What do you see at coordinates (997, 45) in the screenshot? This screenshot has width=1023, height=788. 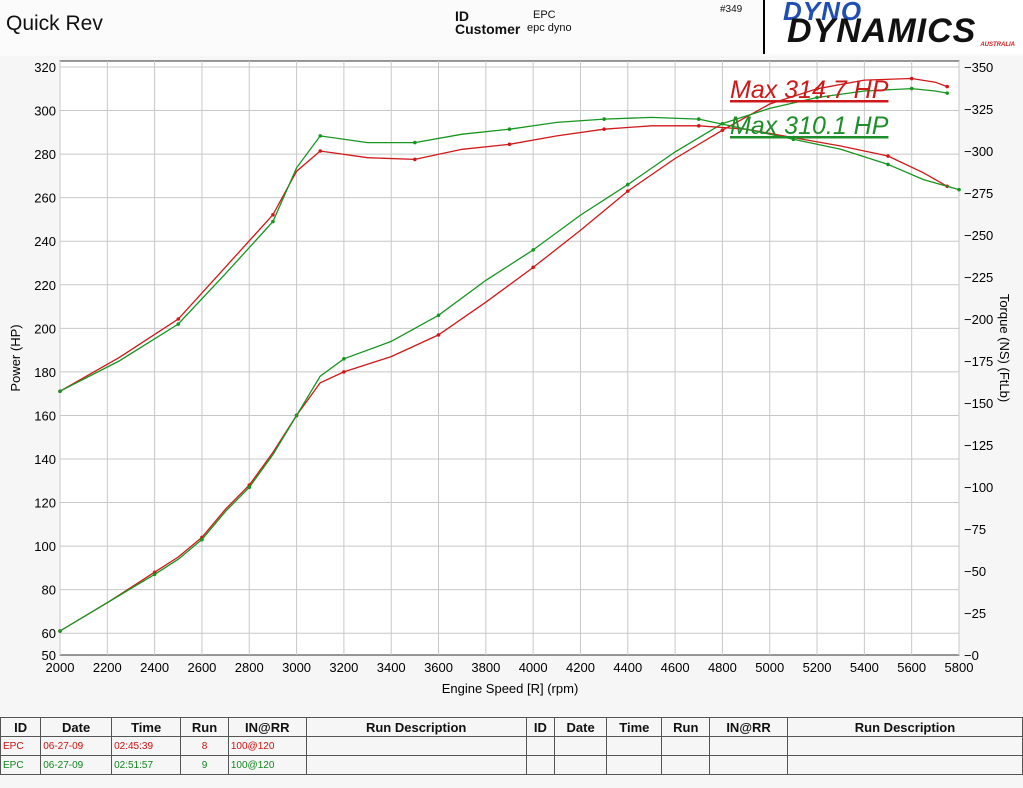 I see `logo-line3: AUSTRALIA` at bounding box center [997, 45].